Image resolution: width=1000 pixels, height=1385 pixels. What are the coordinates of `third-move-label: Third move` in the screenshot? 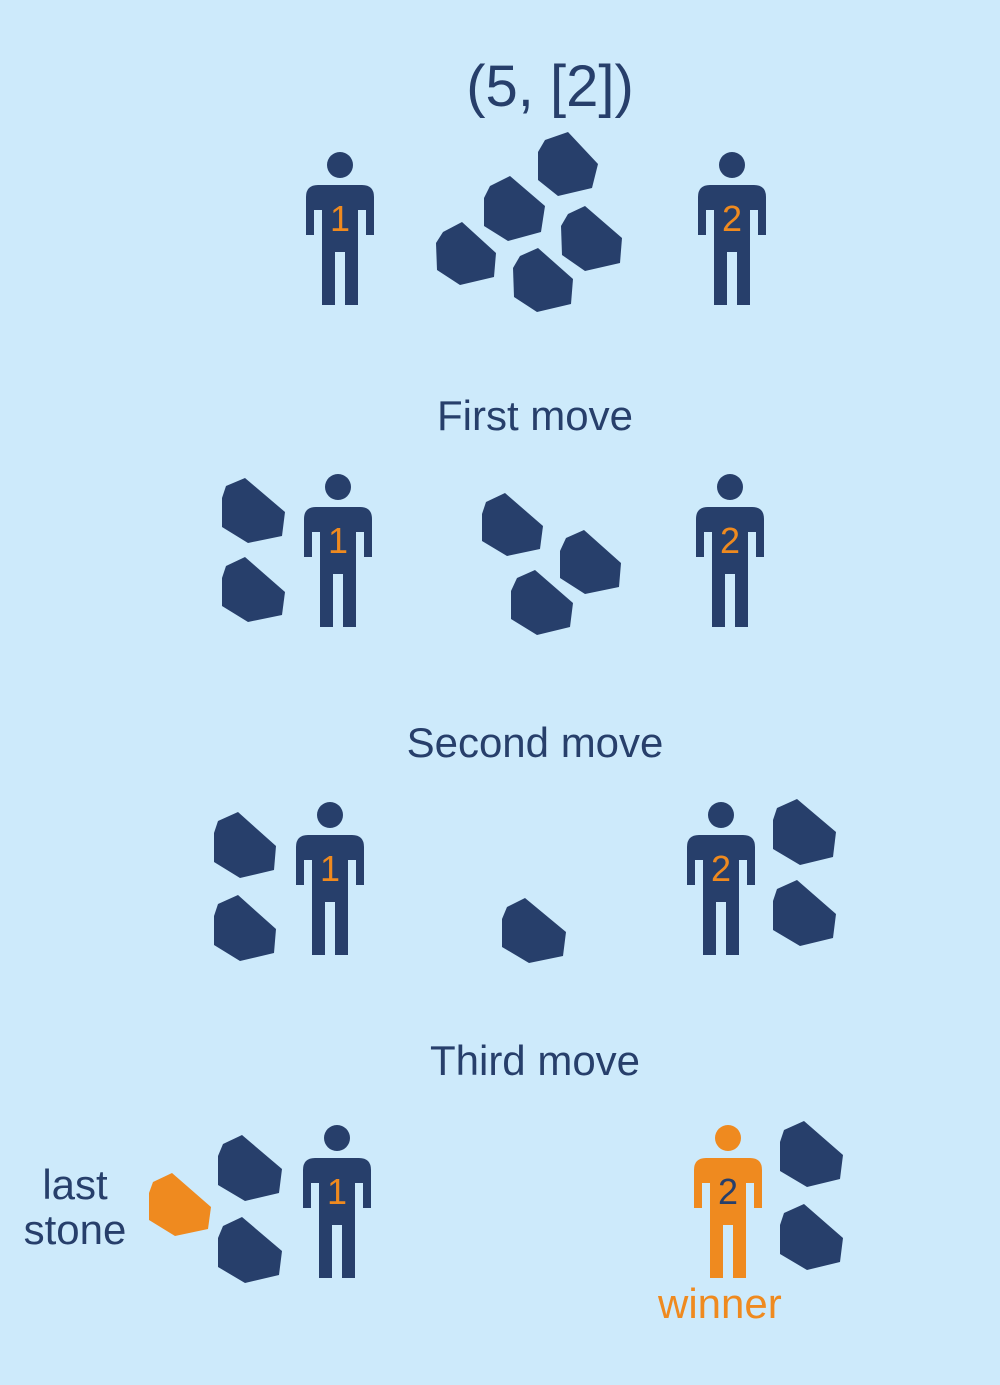 It's located at (535, 1060).